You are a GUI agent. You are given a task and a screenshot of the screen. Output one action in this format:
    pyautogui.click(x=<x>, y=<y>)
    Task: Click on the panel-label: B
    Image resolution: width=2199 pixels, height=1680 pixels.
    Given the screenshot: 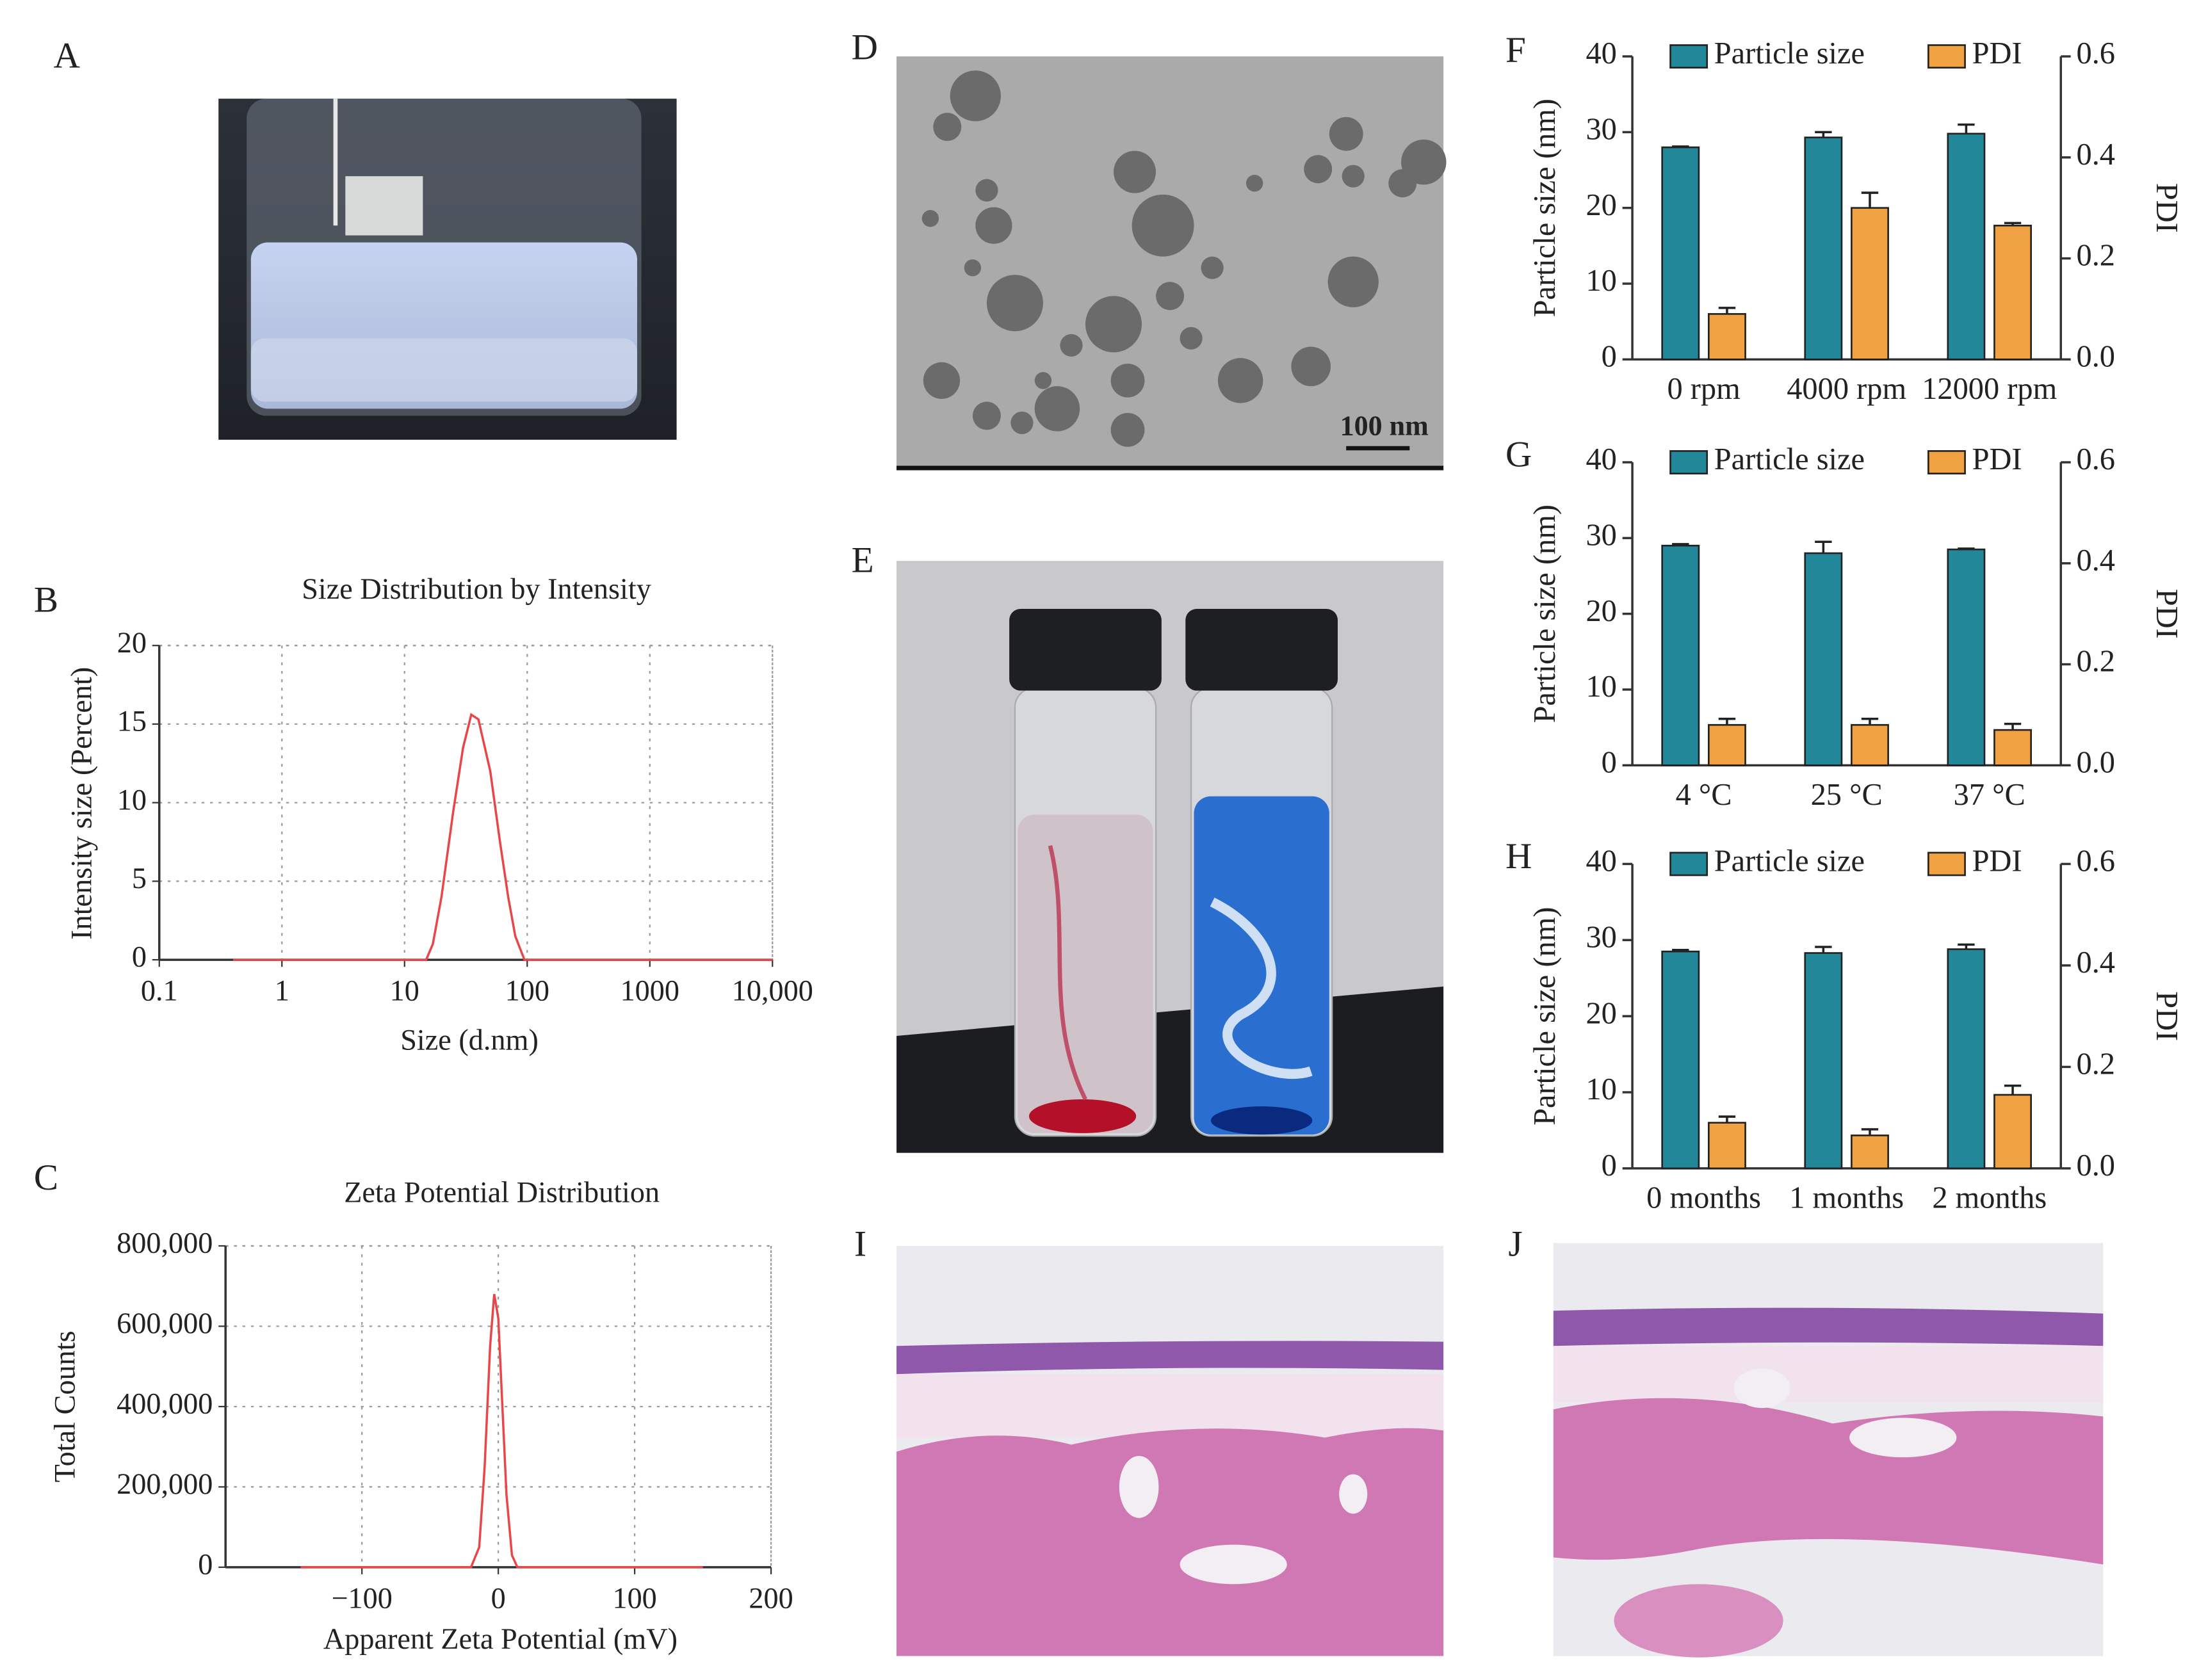 What is the action you would take?
    pyautogui.click(x=46, y=599)
    